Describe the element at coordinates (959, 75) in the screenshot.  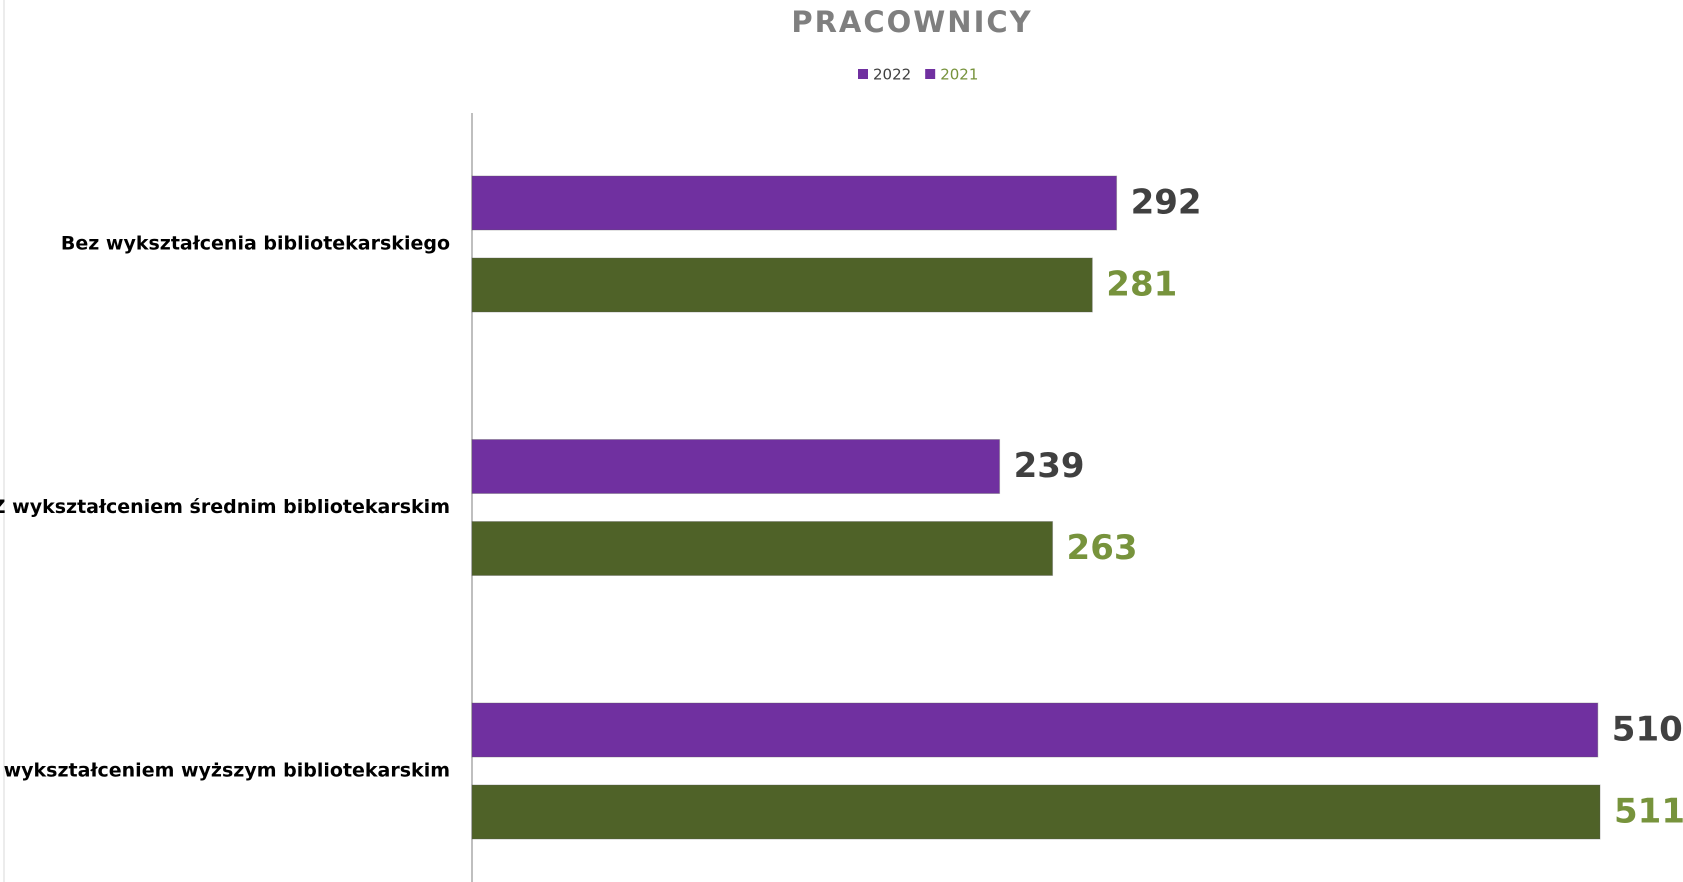
I see `legend-label: 2021` at that location.